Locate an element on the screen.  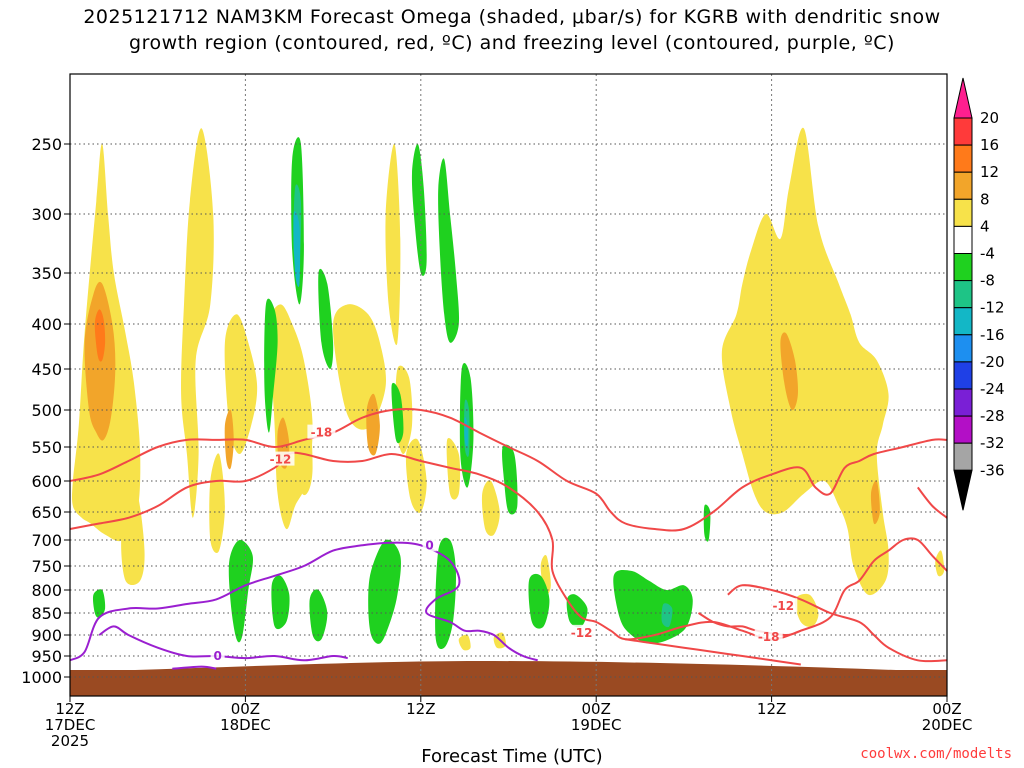
colorbar-label: -12 is located at coordinates (992, 308).